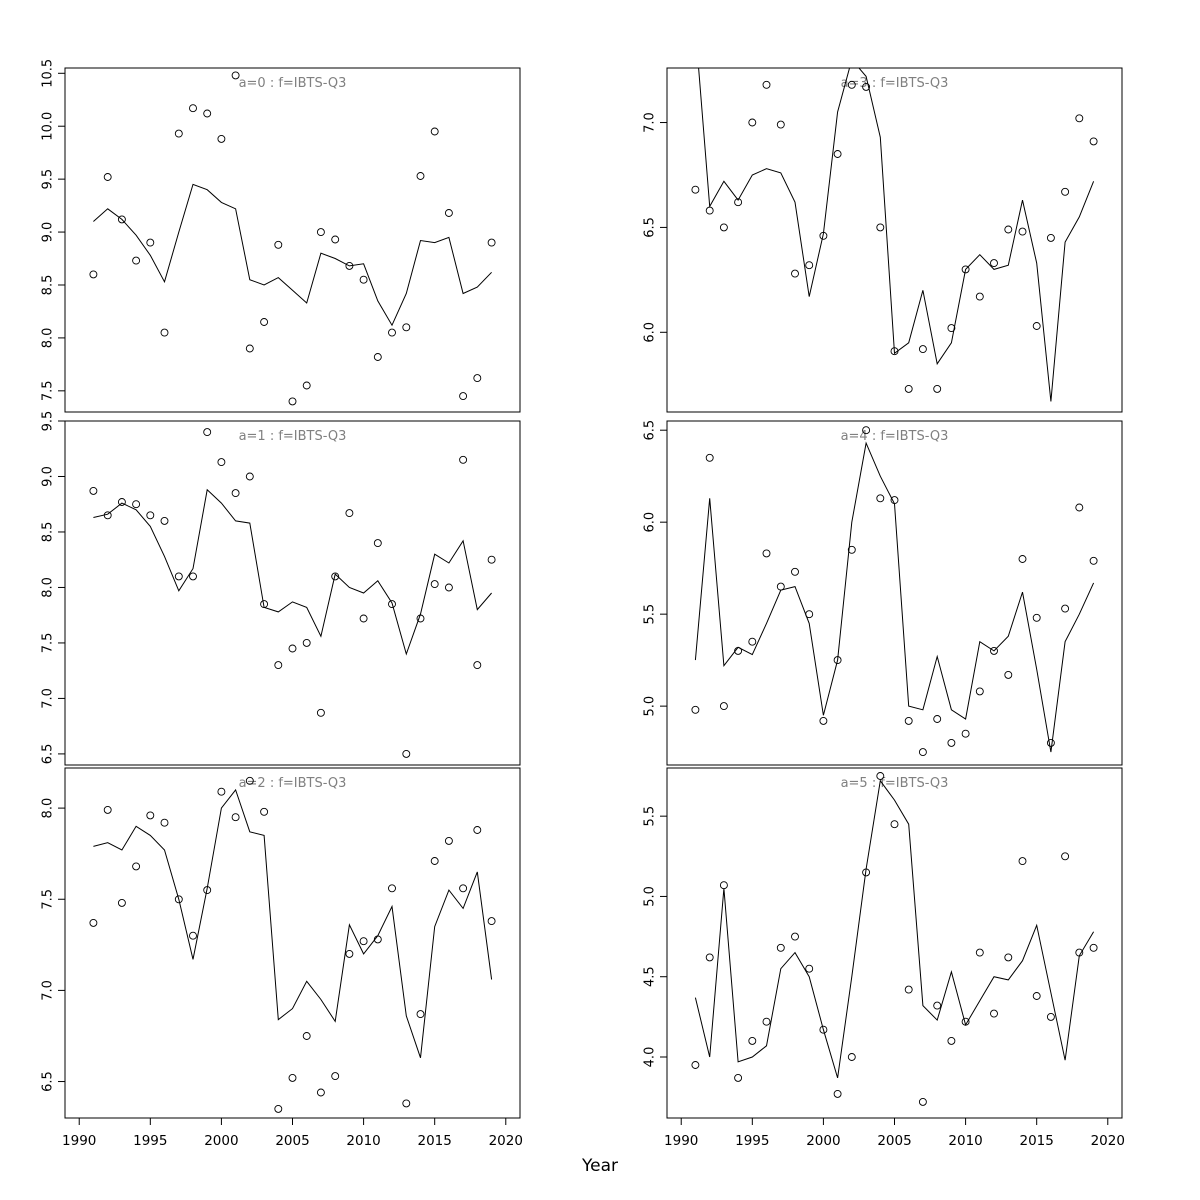 The width and height of the screenshot is (1200, 1200). I want to click on y-tick-label: 10.0, so click(48, 126).